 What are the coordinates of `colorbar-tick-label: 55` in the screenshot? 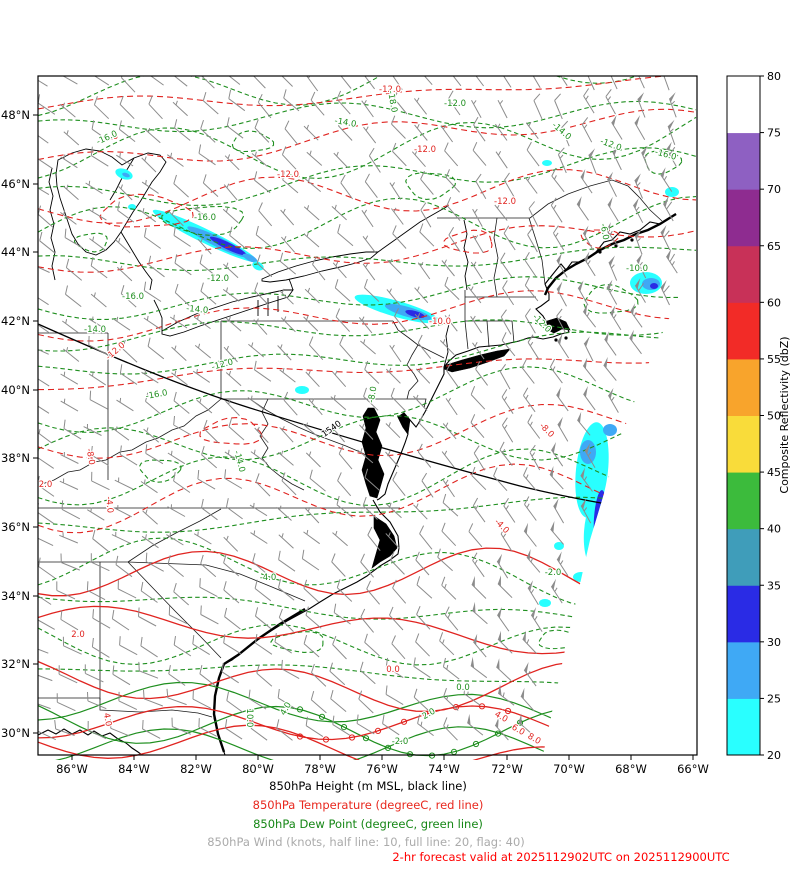 It's located at (774, 359).